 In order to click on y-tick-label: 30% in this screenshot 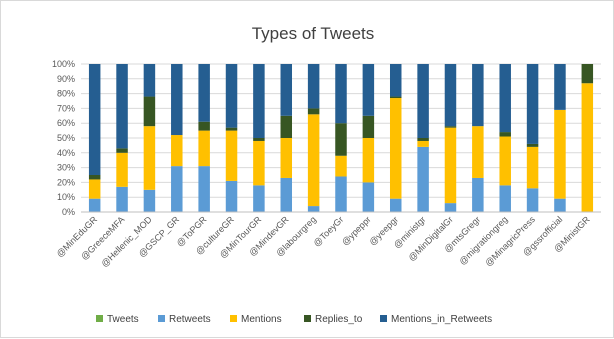, I will do `click(66, 168)`.